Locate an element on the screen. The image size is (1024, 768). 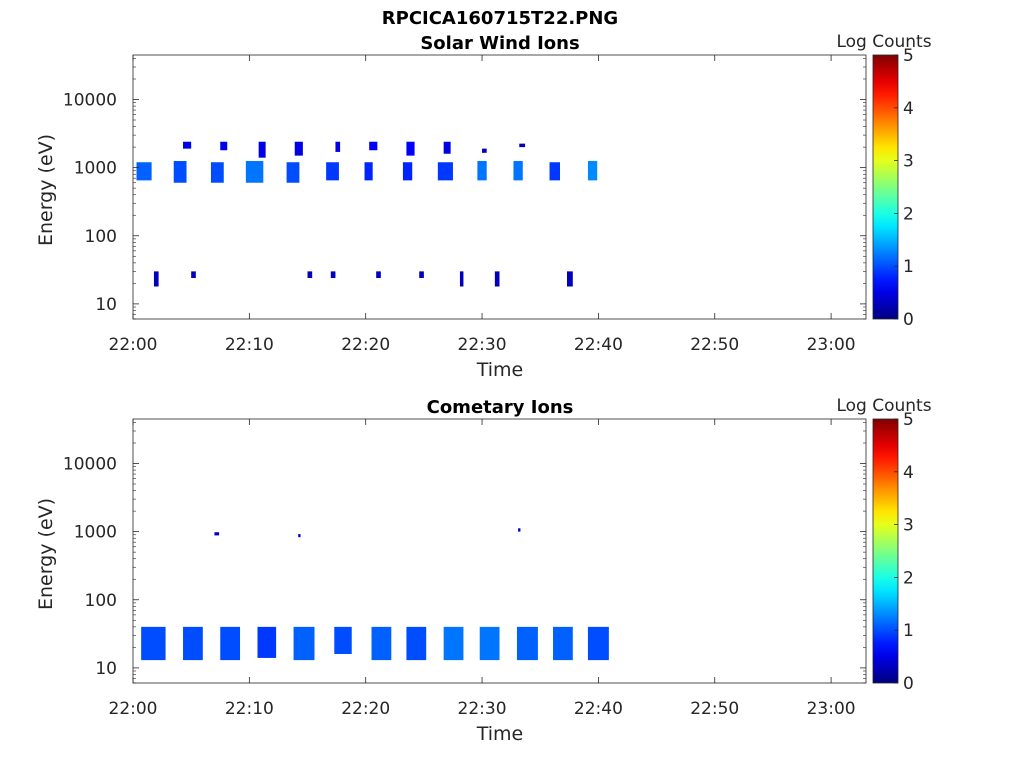
panel-title: Cometary Ions is located at coordinates (500, 407).